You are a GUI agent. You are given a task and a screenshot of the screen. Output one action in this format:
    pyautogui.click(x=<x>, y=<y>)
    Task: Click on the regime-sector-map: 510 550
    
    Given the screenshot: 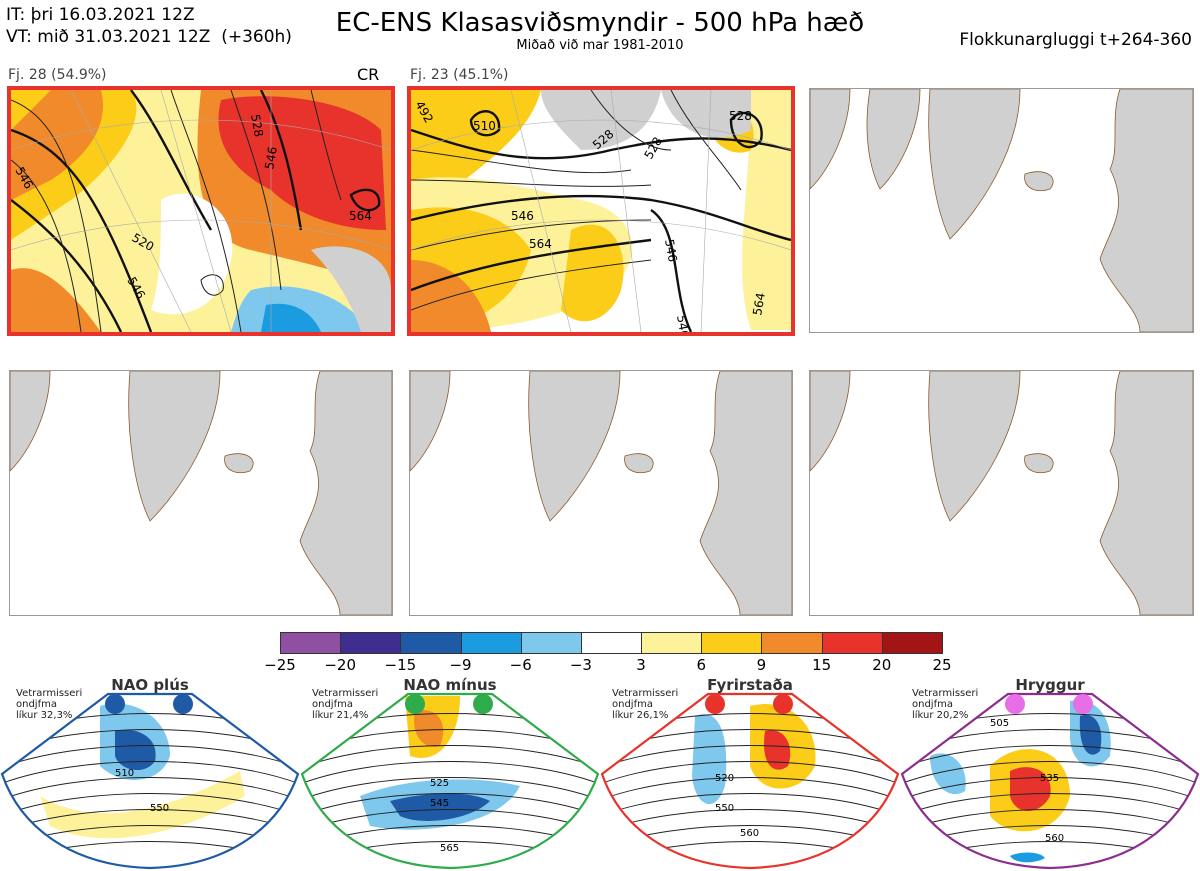 What is the action you would take?
    pyautogui.click(x=150, y=781)
    